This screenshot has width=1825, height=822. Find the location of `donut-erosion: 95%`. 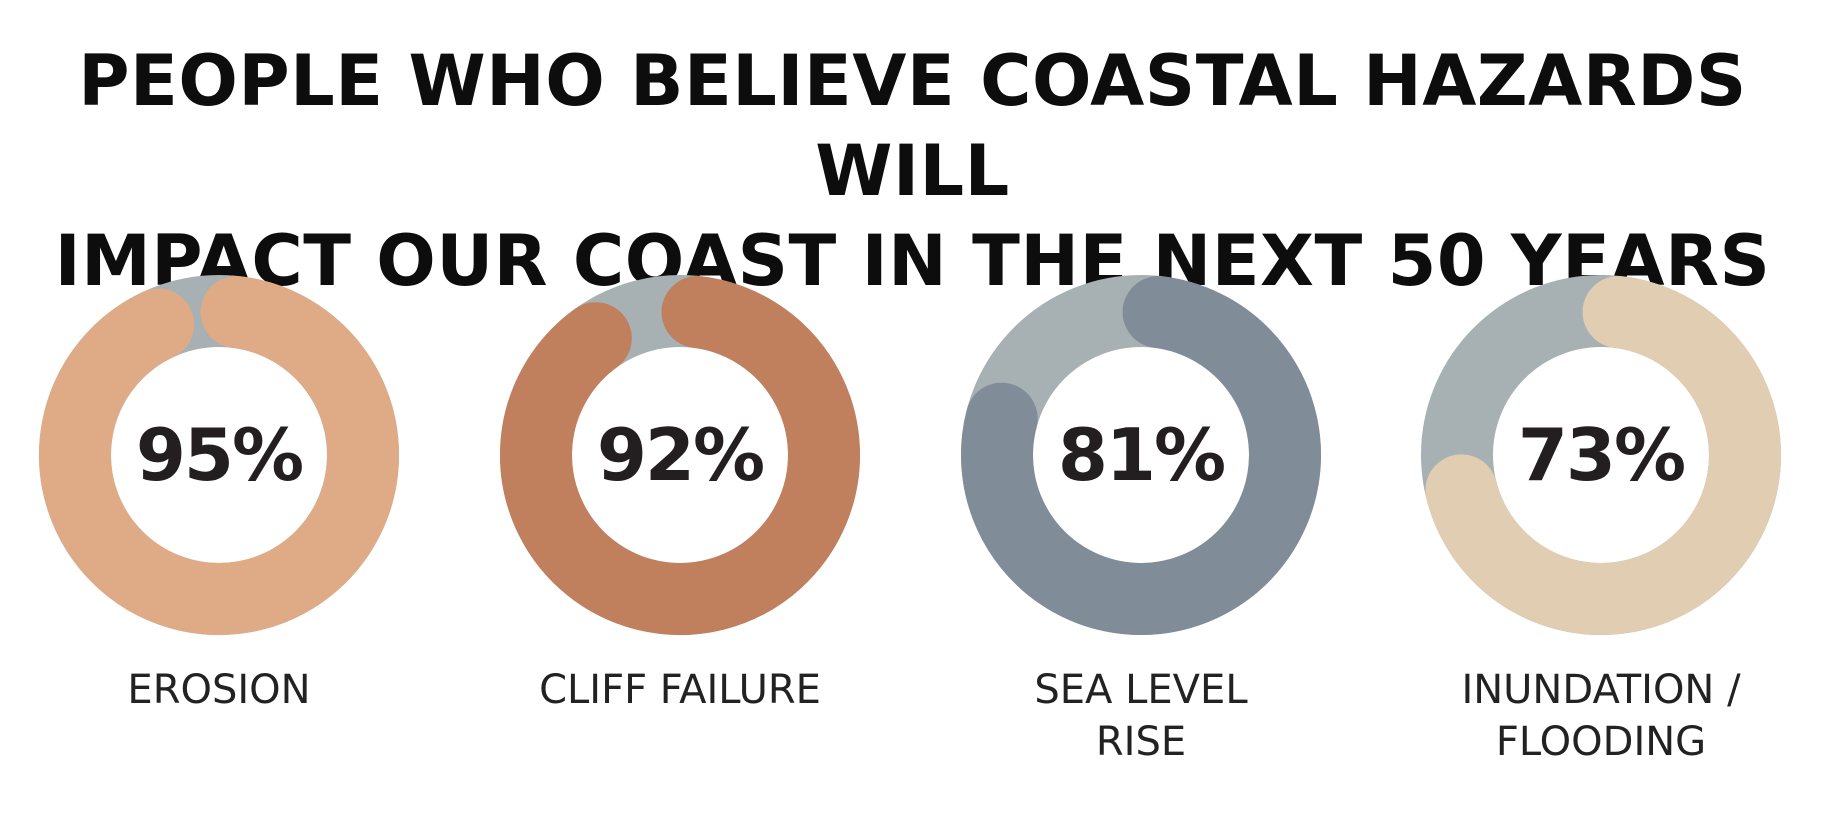

donut-erosion: 95% is located at coordinates (219, 455).